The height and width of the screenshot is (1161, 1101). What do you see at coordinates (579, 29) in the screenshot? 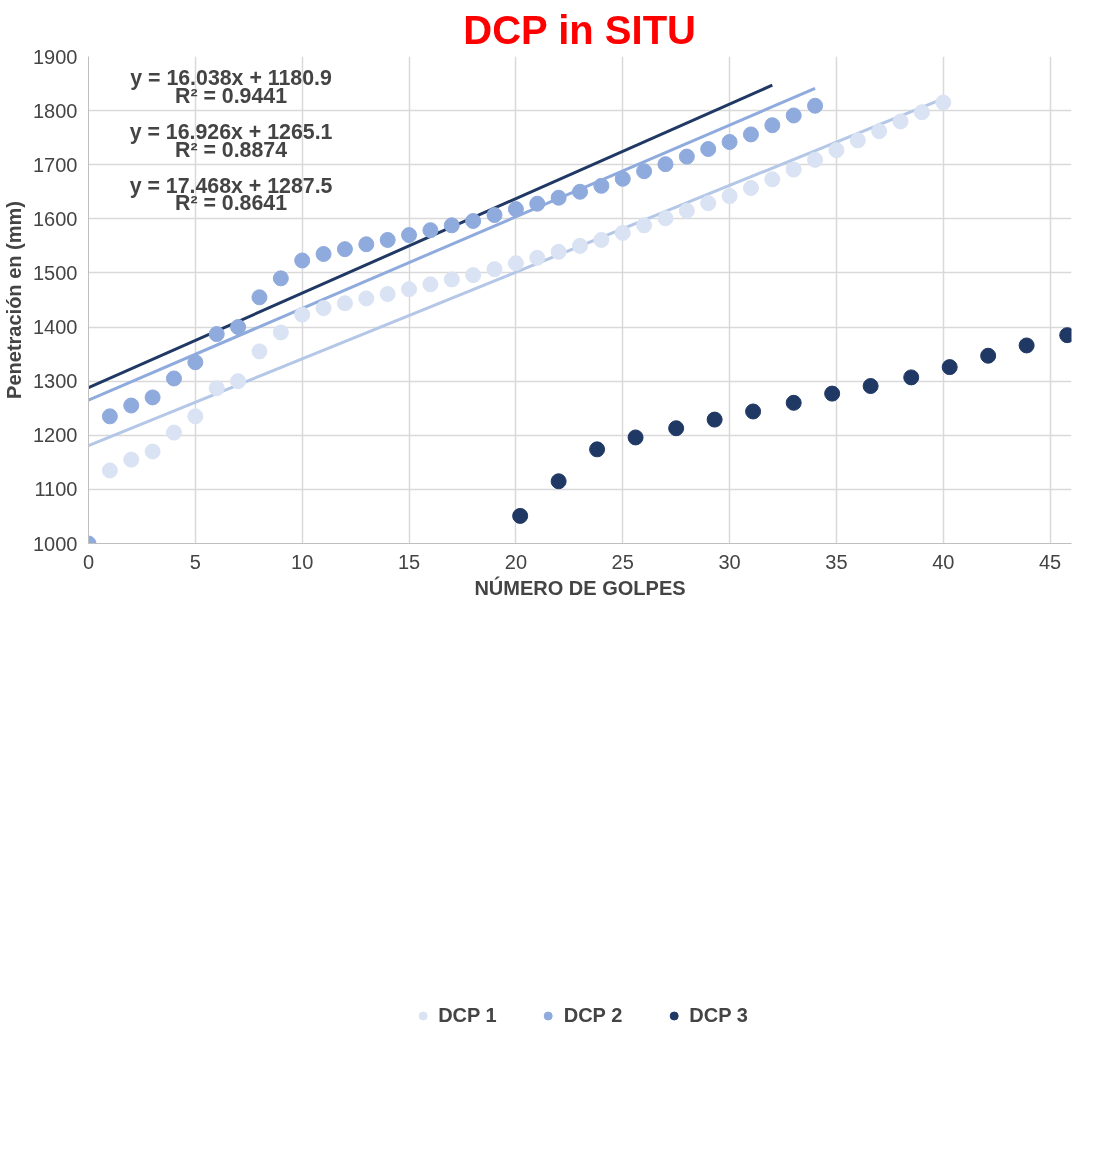
I see `chart-title: DCP in SITU` at bounding box center [579, 29].